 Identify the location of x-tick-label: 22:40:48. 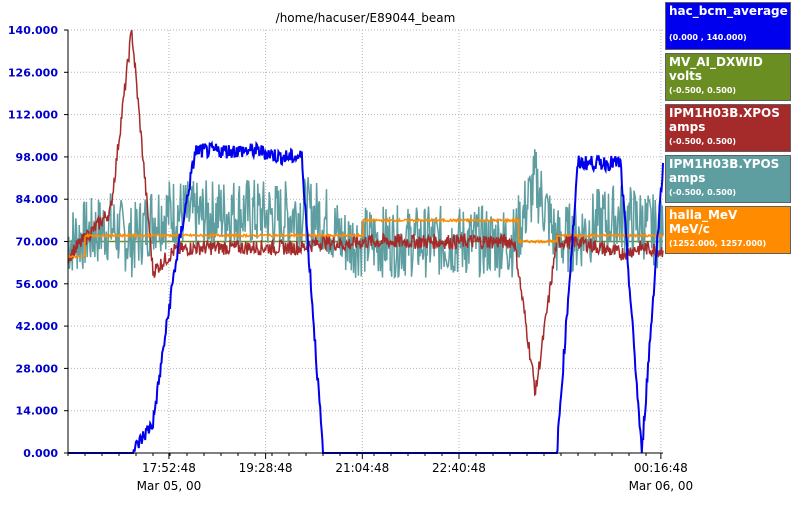
(459, 468).